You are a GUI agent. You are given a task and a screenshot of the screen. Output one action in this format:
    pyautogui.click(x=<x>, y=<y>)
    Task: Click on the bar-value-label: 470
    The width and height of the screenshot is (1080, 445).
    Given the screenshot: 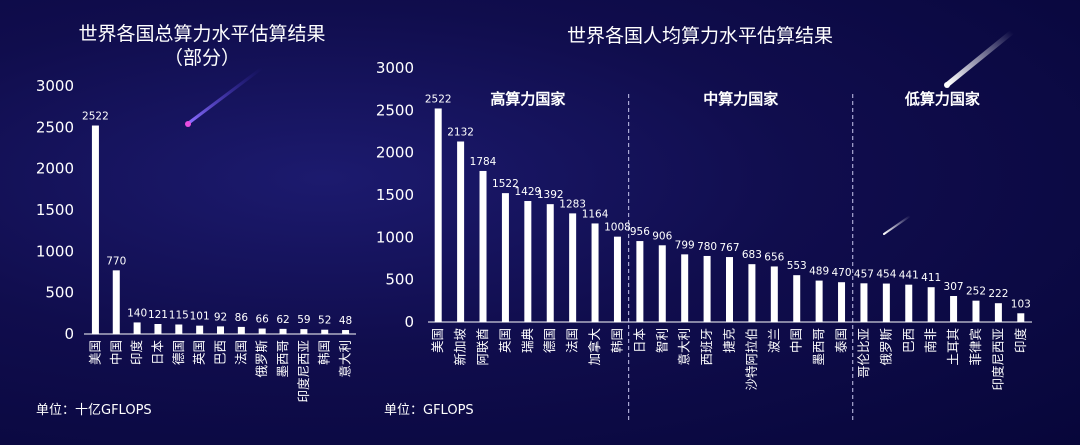 What is the action you would take?
    pyautogui.click(x=842, y=273)
    